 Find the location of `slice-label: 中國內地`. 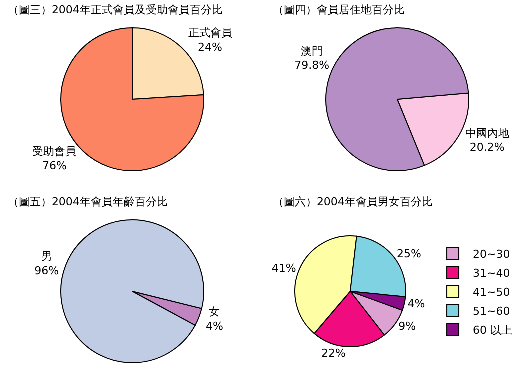

slice-label: 中國內地 is located at coordinates (487, 133).